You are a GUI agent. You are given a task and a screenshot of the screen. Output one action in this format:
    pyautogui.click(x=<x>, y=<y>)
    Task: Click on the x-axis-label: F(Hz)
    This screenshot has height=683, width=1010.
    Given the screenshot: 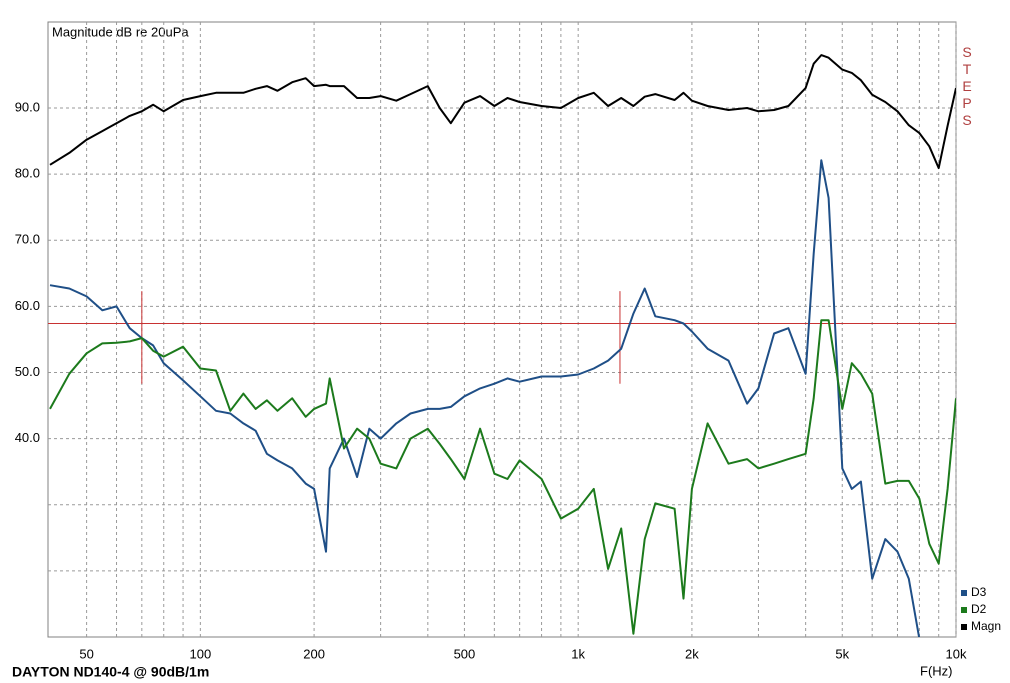 What is the action you would take?
    pyautogui.click(x=936, y=670)
    